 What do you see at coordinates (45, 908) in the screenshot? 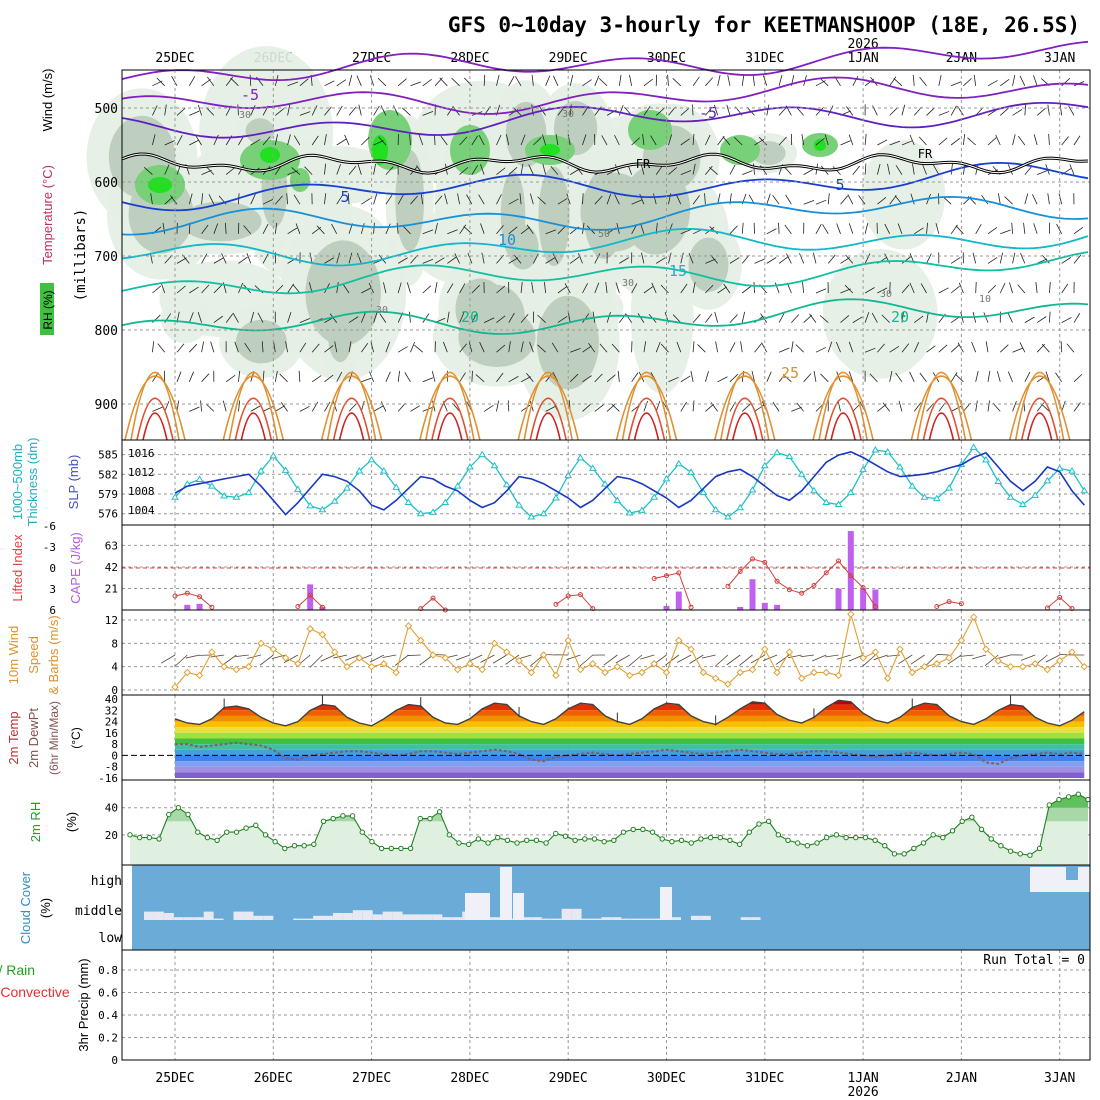
I see `axis-label: (%)` at bounding box center [45, 908].